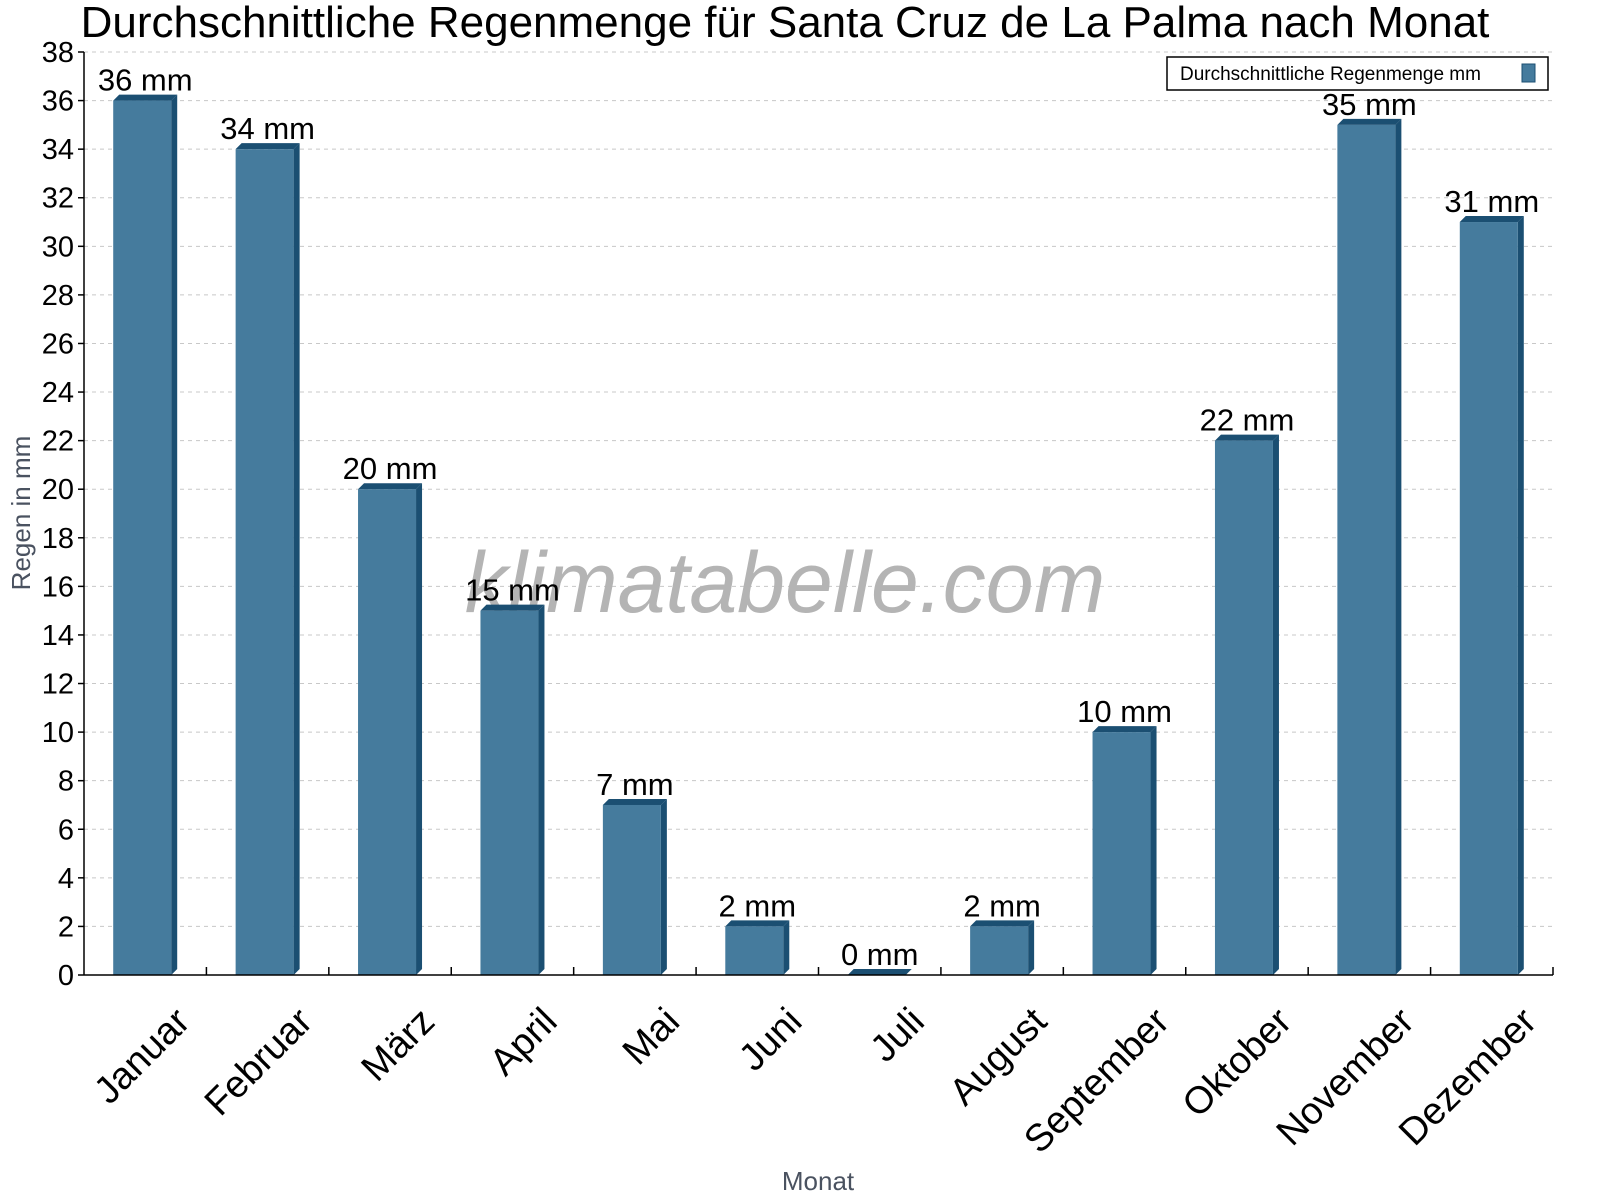 This screenshot has width=1600, height=1200. I want to click on value-label: 34 mm, so click(267, 128).